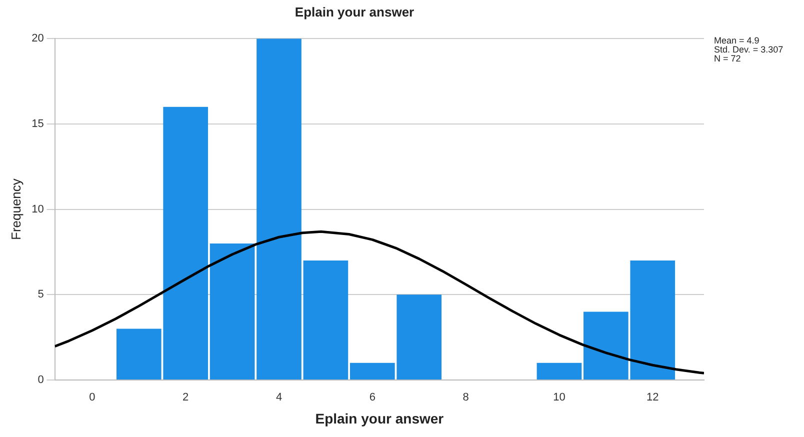 Image resolution: width=804 pixels, height=437 pixels. What do you see at coordinates (185, 398) in the screenshot?
I see `x-tick-label: 2` at bounding box center [185, 398].